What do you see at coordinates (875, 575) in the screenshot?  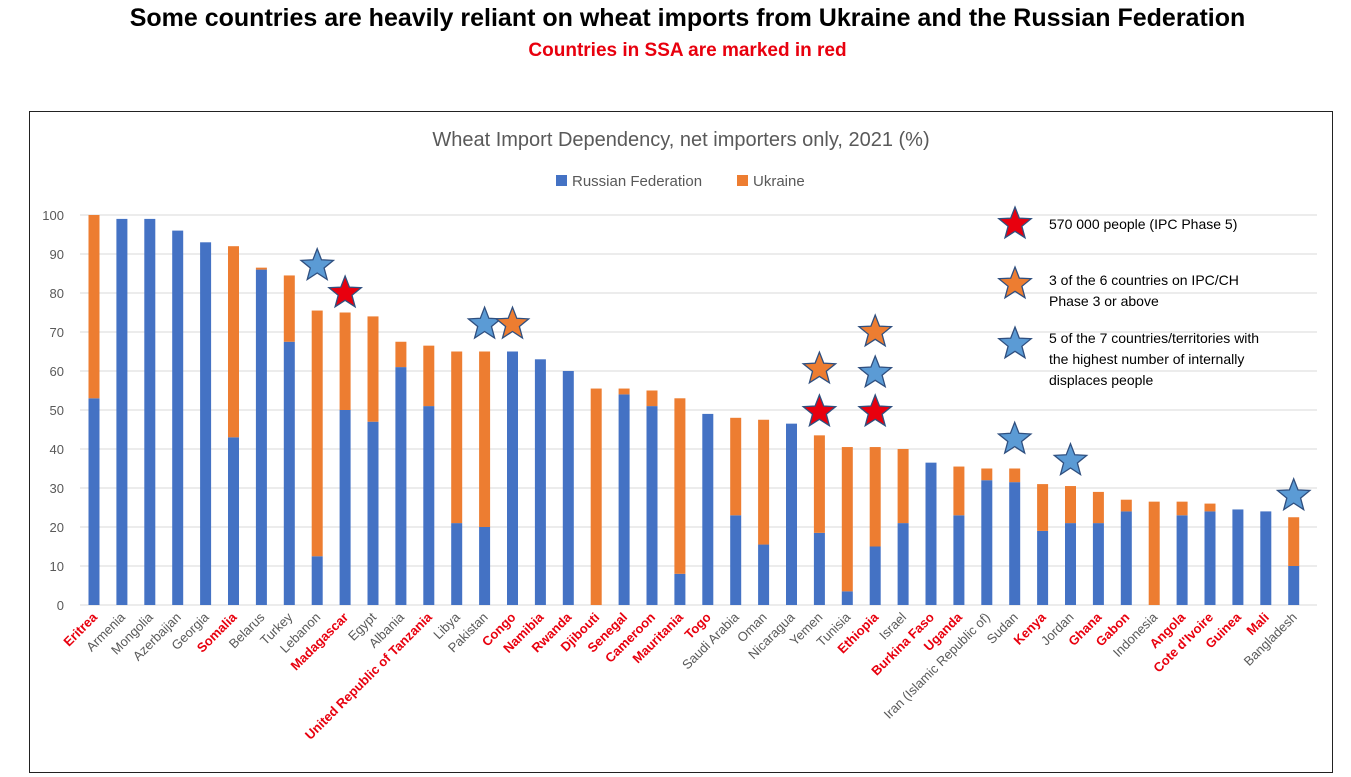 I see `bar-russian-federation-ethiopia` at bounding box center [875, 575].